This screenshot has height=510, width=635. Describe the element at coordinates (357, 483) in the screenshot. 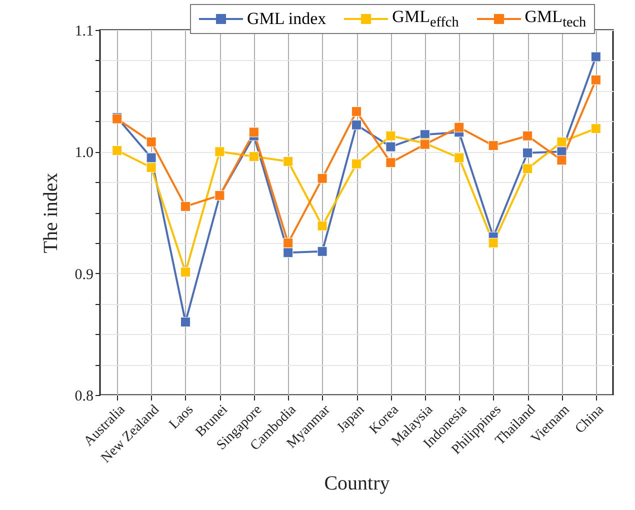

I see `x-axis-title: Country` at that location.